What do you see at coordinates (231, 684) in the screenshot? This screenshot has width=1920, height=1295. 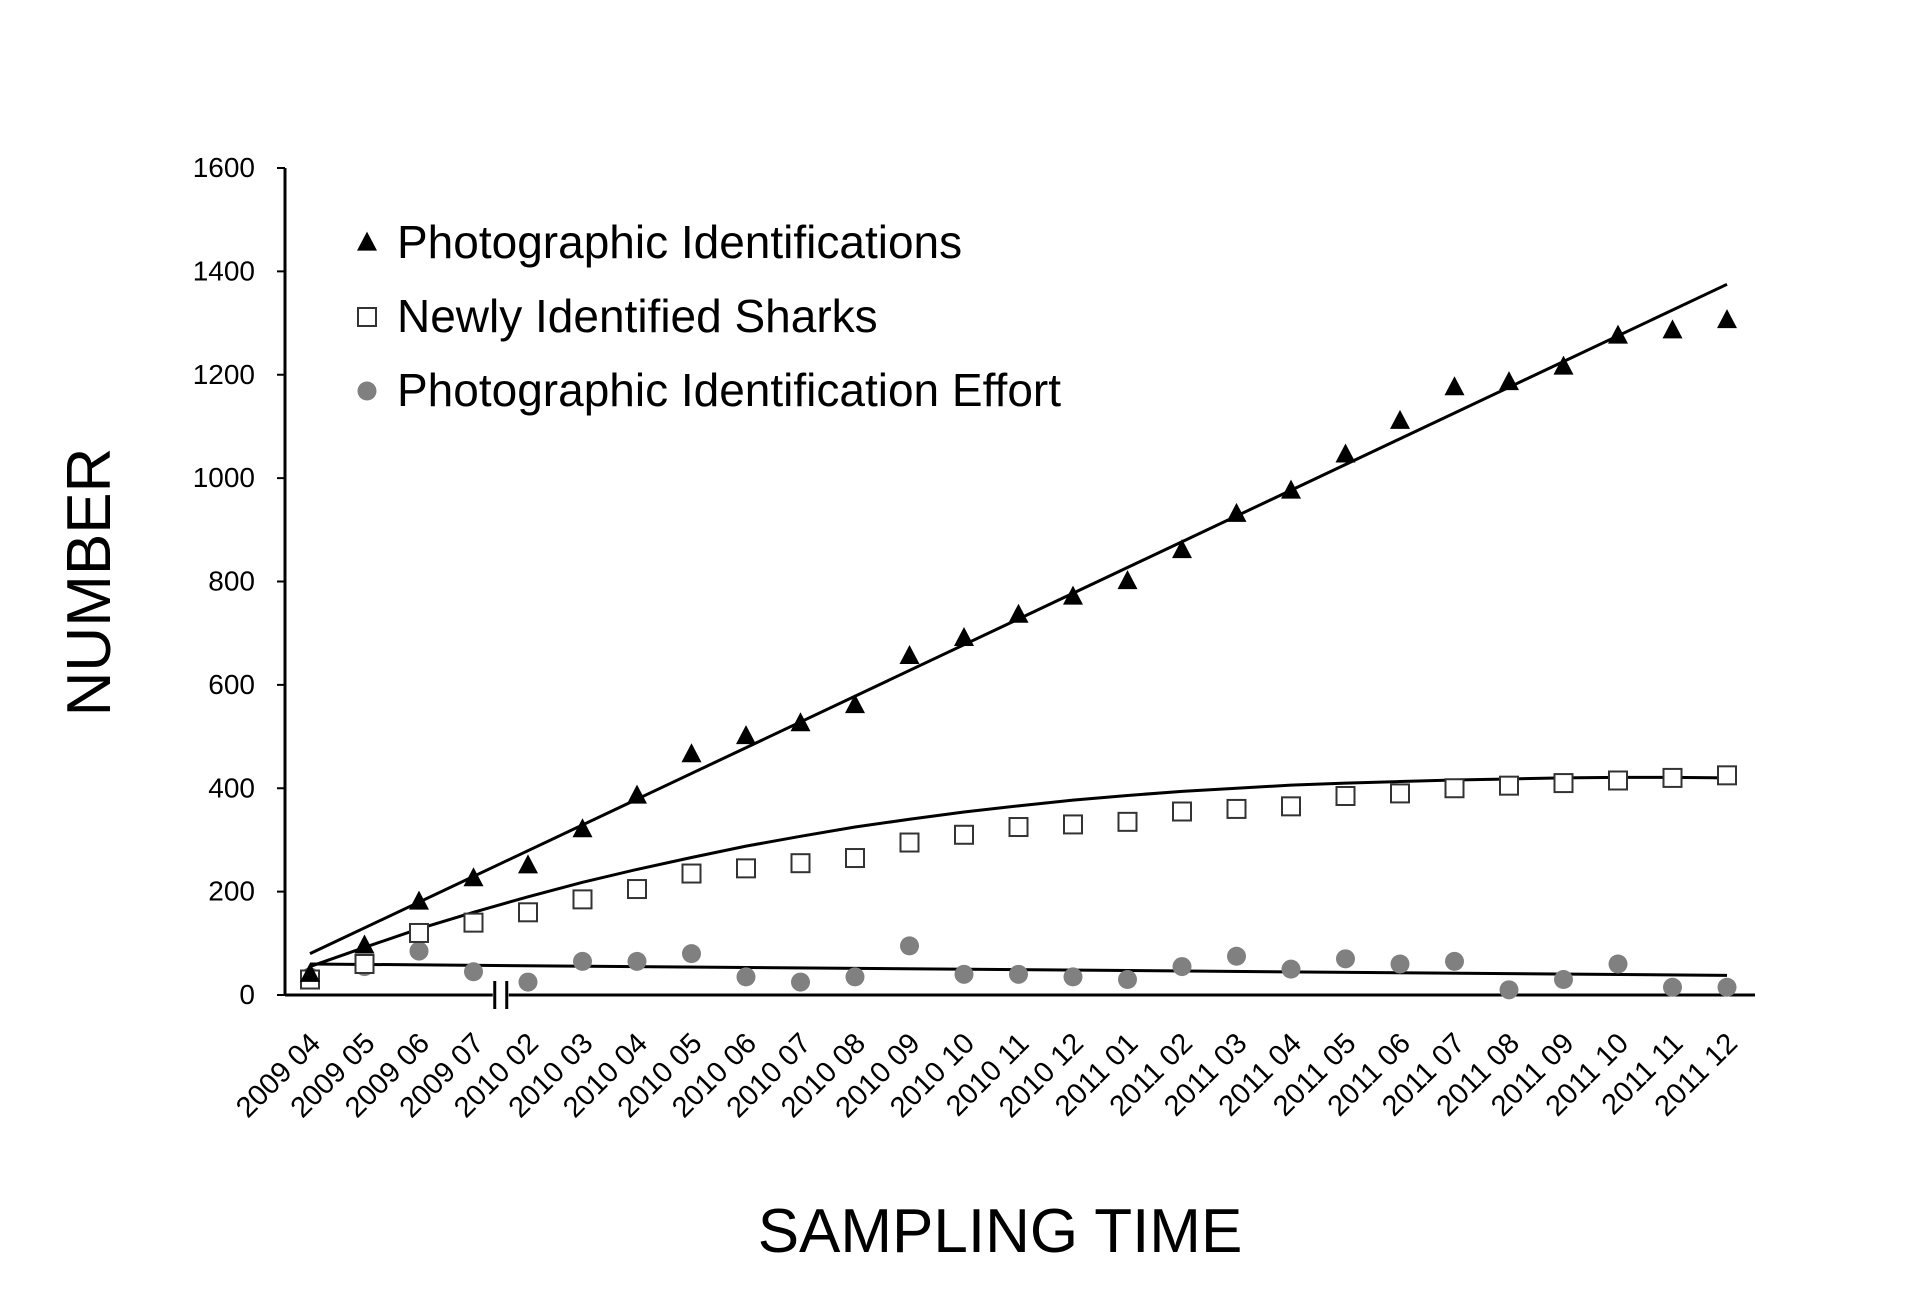 I see `y-tick-label: 600` at bounding box center [231, 684].